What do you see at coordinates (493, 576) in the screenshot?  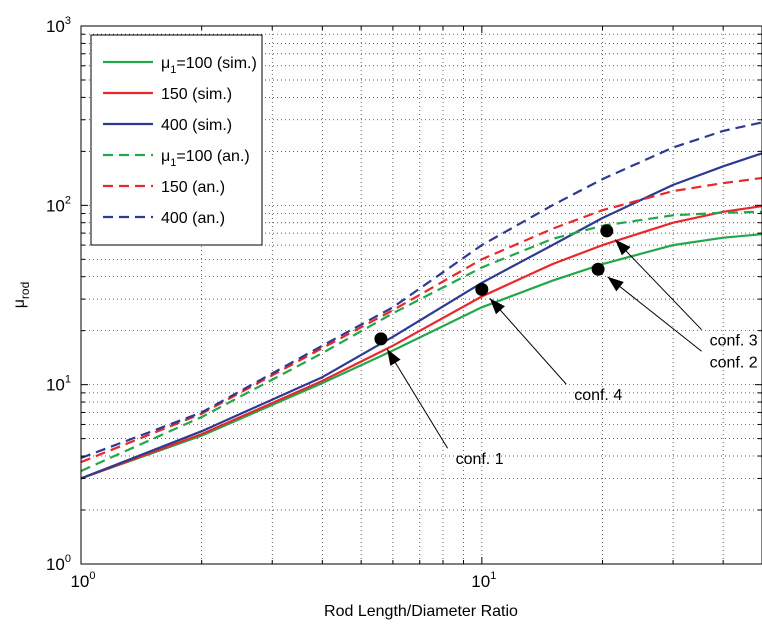 I see `x-tick-label-exponent: 1` at bounding box center [493, 576].